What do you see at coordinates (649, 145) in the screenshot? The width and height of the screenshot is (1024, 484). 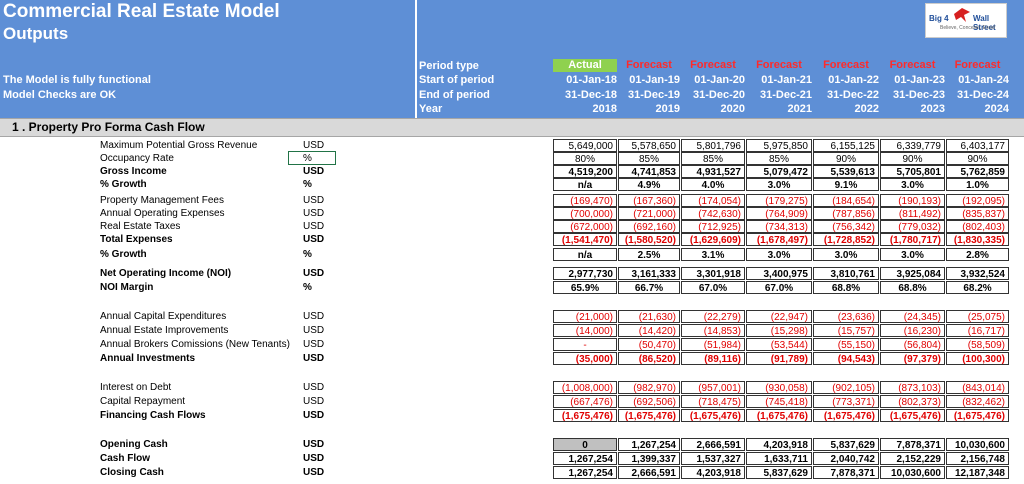 I see `table-cell: 5,578,650` at bounding box center [649, 145].